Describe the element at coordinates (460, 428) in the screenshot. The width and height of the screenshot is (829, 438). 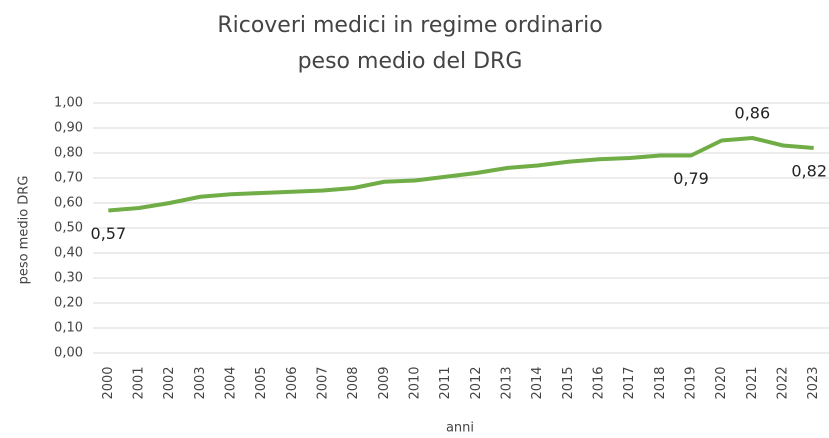
I see `x-axis-label: anni` at that location.